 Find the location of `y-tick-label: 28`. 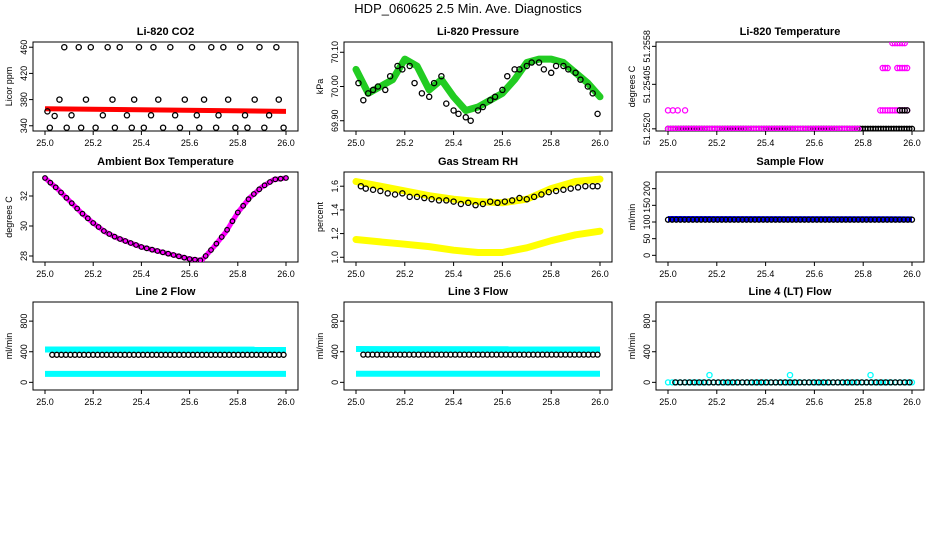

y-tick-label: 28 is located at coordinates (24, 256).